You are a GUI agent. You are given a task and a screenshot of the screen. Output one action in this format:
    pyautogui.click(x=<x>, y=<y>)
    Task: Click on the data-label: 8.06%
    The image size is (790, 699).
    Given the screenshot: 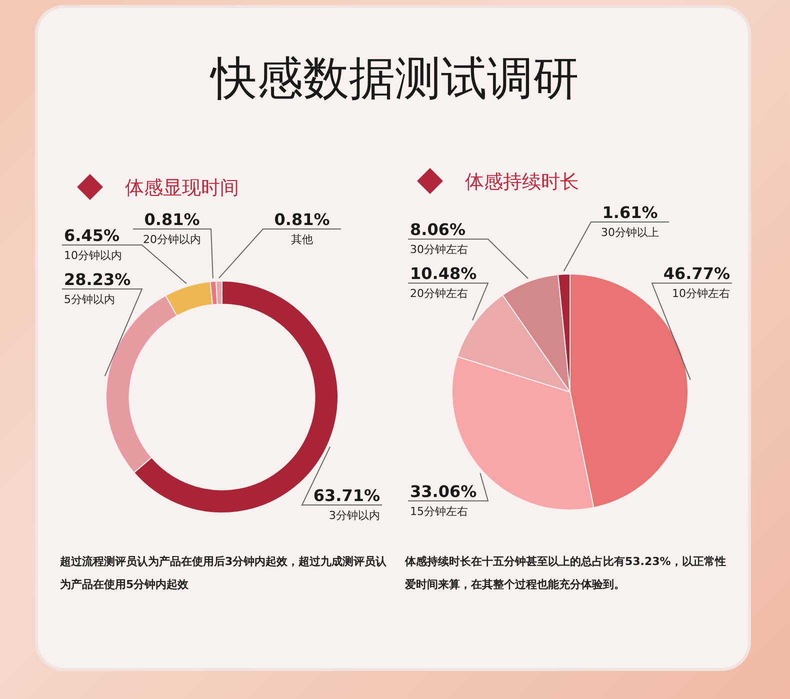 What is the action you would take?
    pyautogui.click(x=438, y=230)
    